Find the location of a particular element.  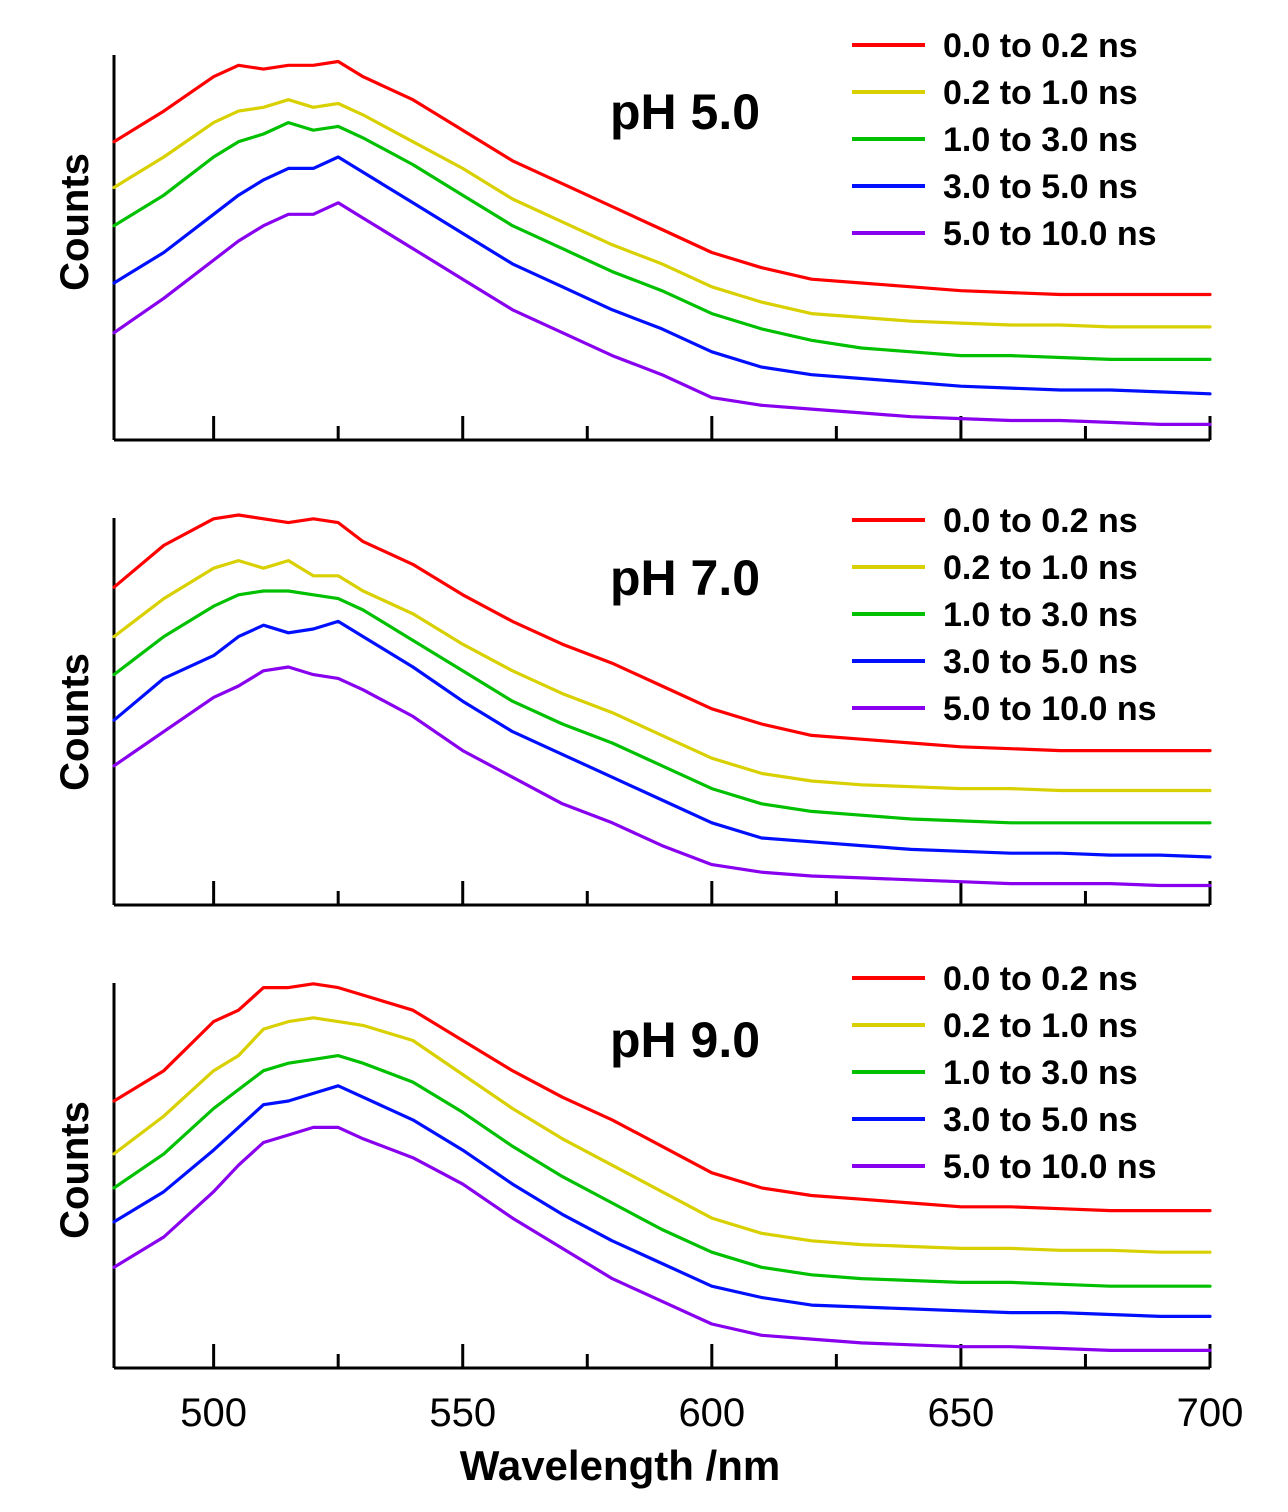

panel-title: pH 7.0 is located at coordinates (685, 578).